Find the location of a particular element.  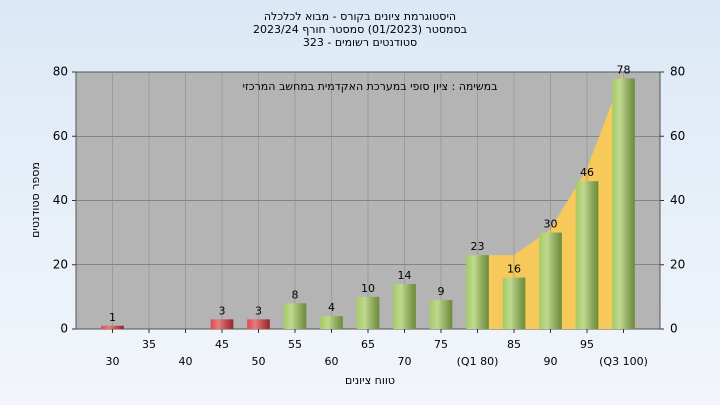

x-tick-label: 90 is located at coordinates (551, 361).